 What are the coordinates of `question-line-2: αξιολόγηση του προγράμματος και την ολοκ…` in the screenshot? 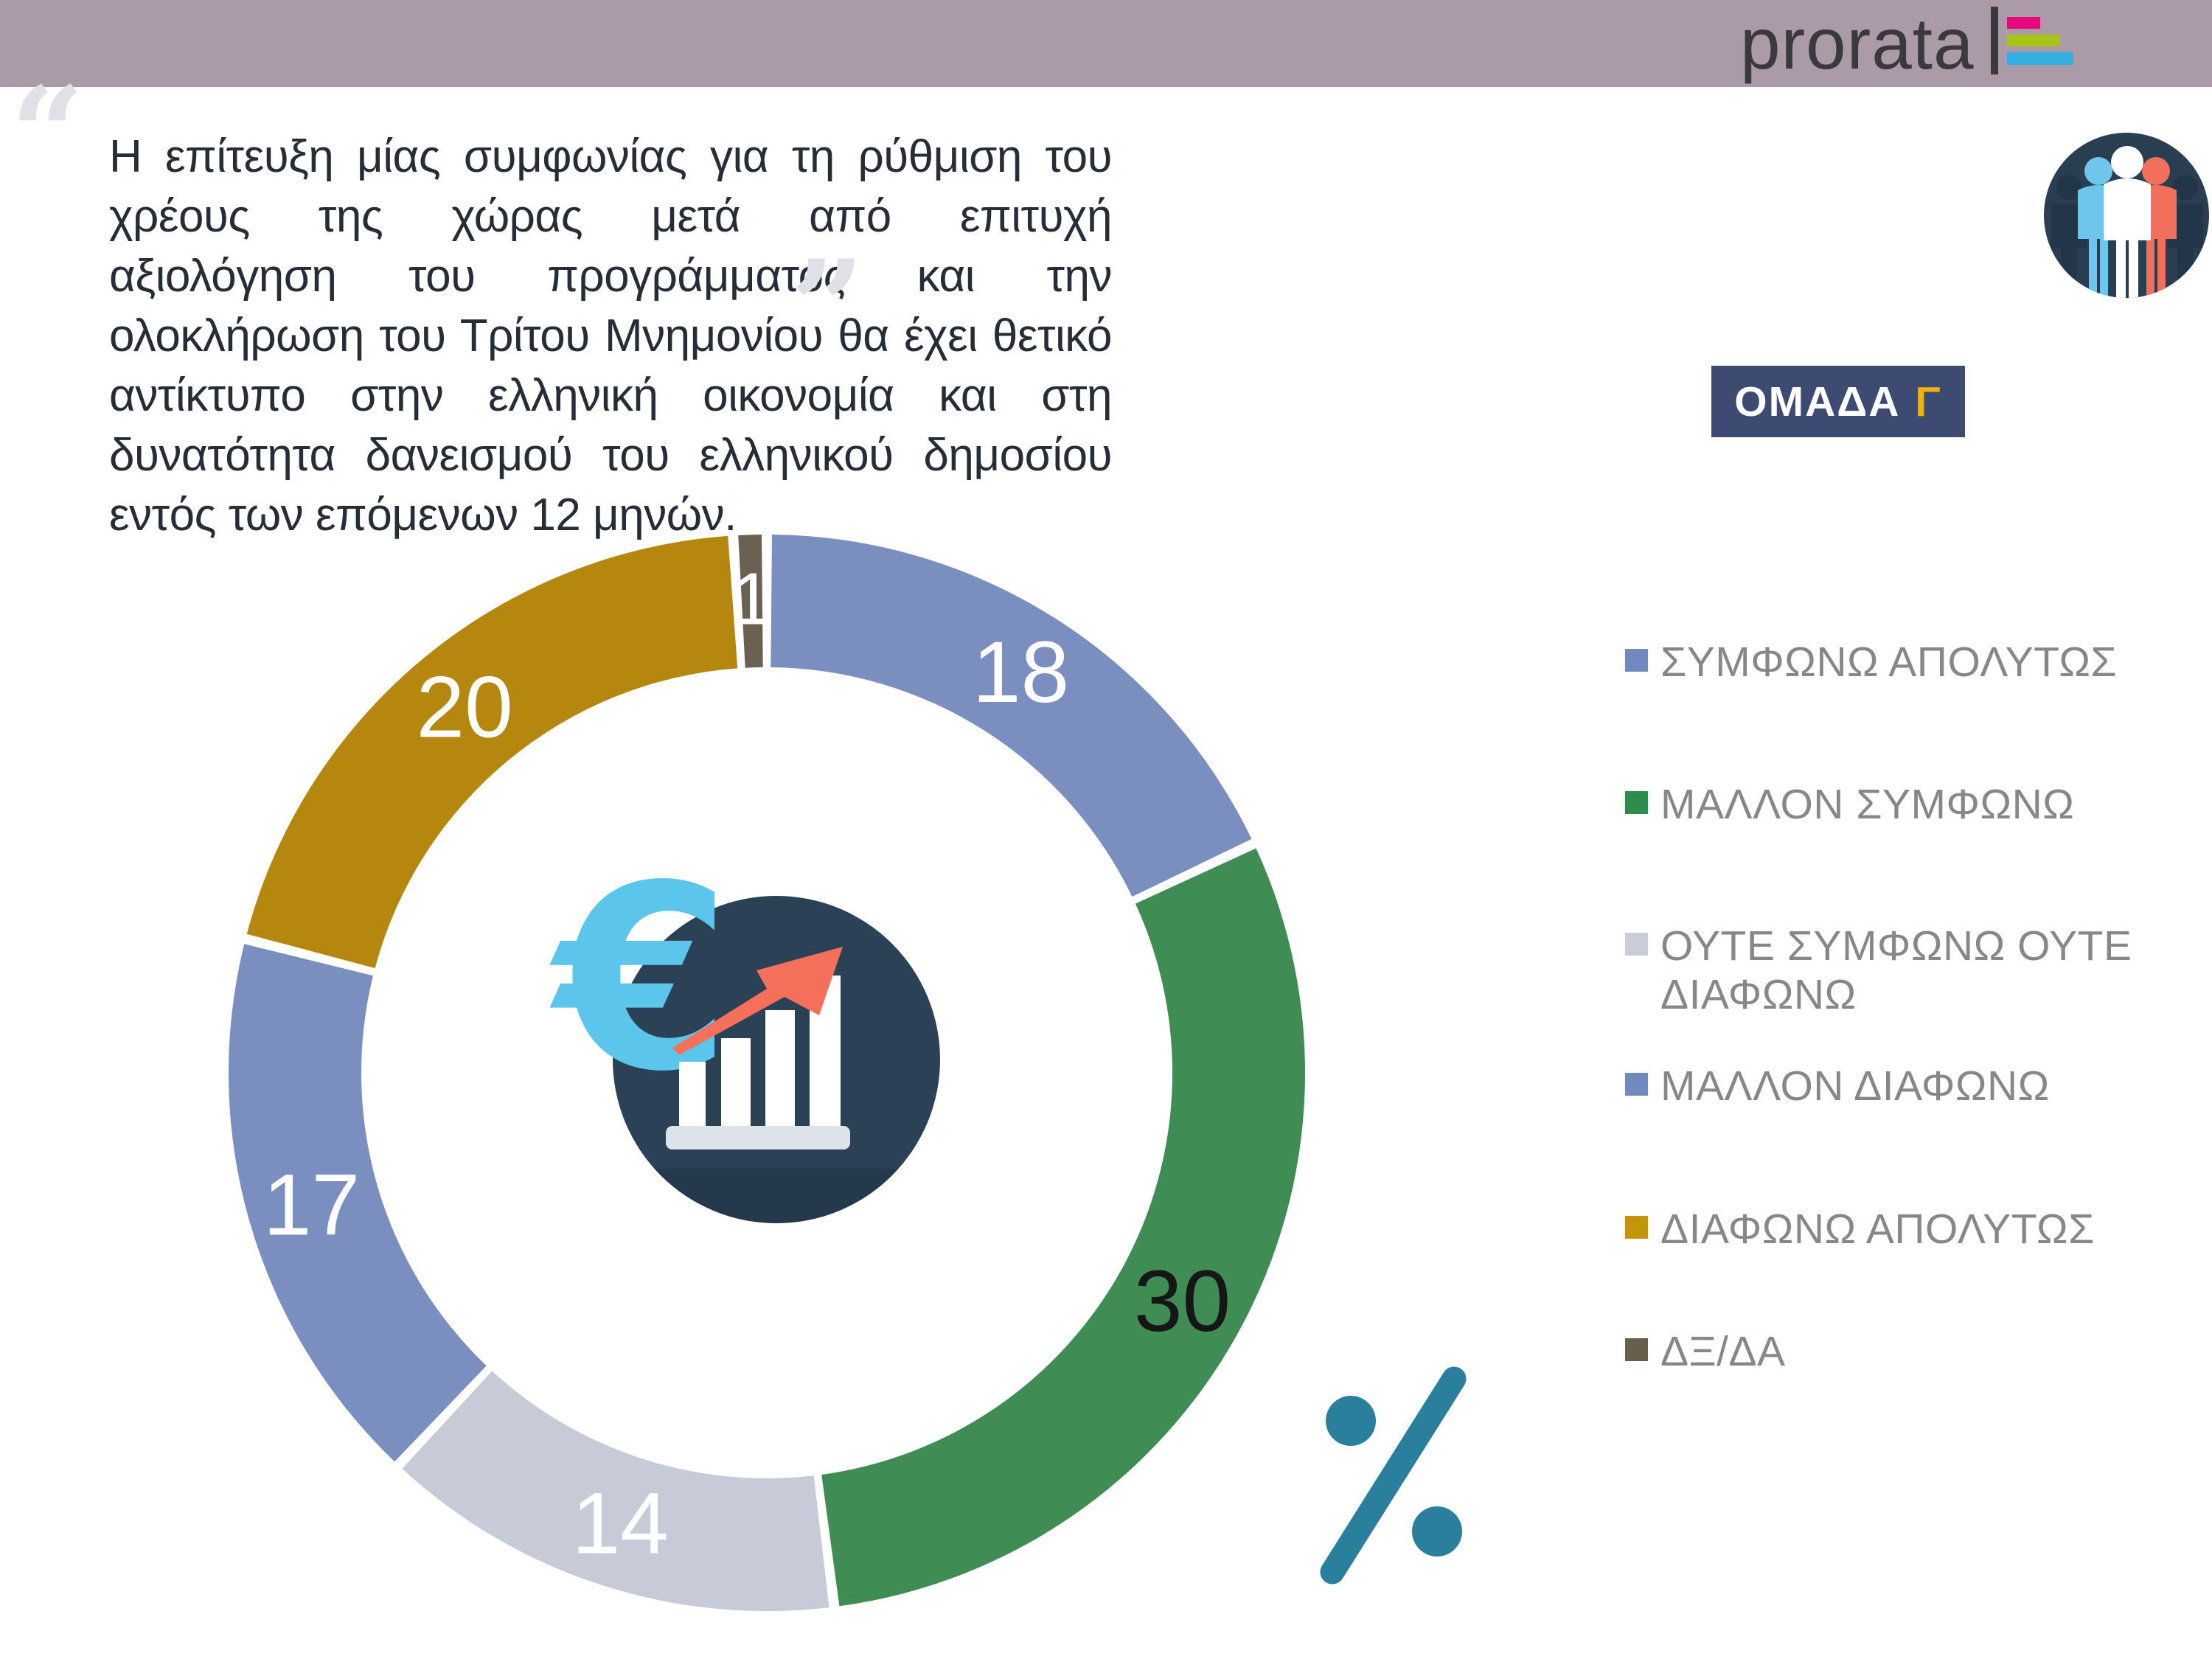 It's located at (611, 306).